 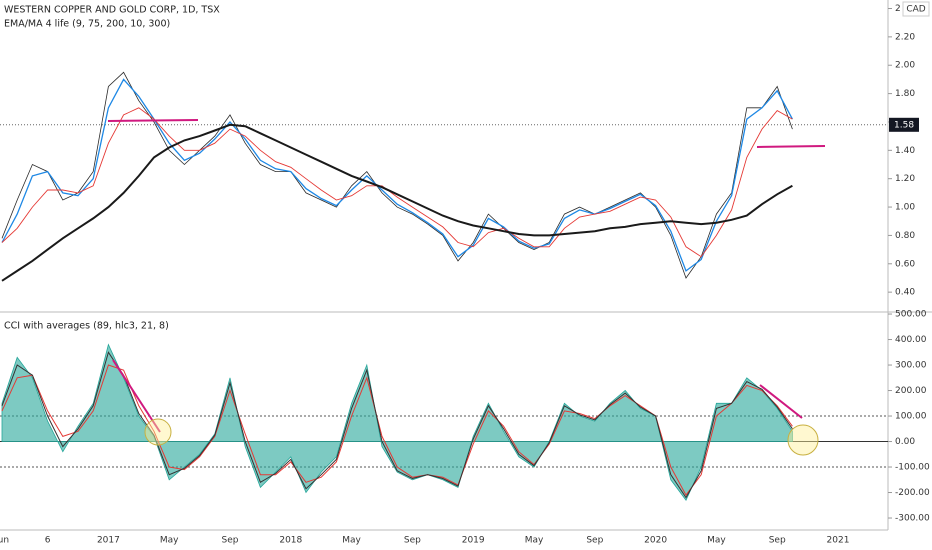 I want to click on last-price-box, so click(x=904, y=124).